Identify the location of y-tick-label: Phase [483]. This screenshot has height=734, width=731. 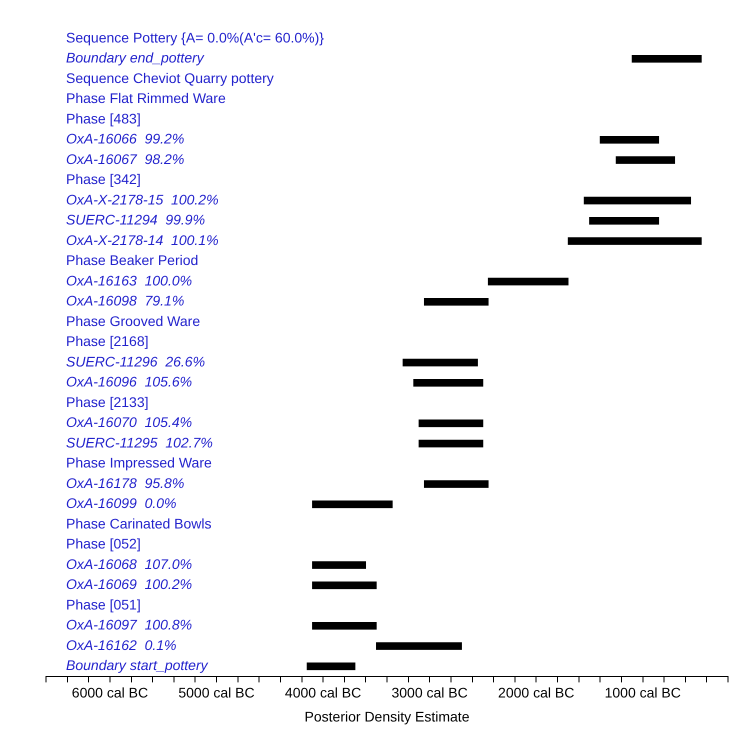
(103, 118).